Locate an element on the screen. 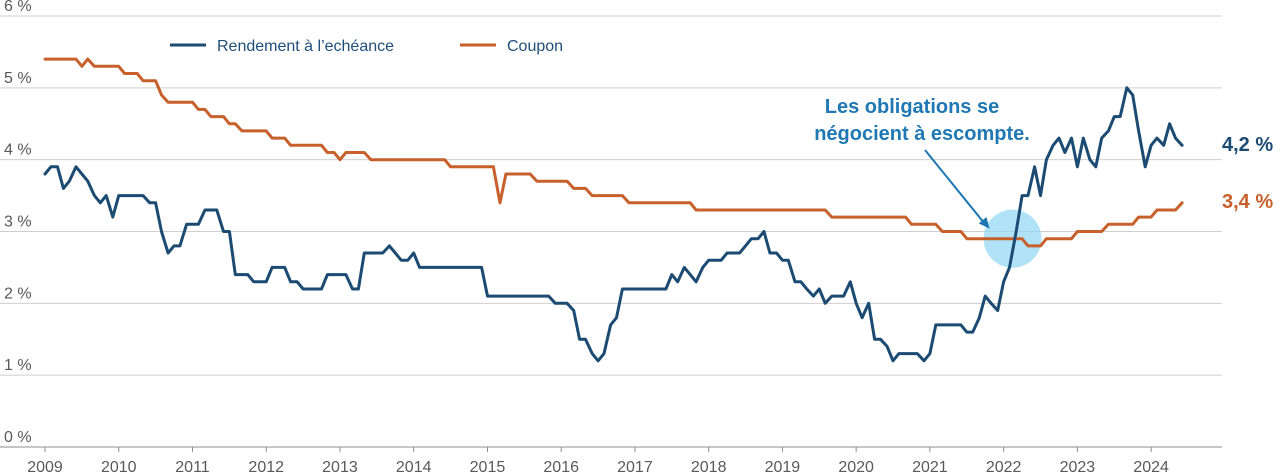 This screenshot has height=476, width=1280. y-axis-ticks: 0 % 1 % 2 % 3 % 4 % 5 % 6 % is located at coordinates (18, 223).